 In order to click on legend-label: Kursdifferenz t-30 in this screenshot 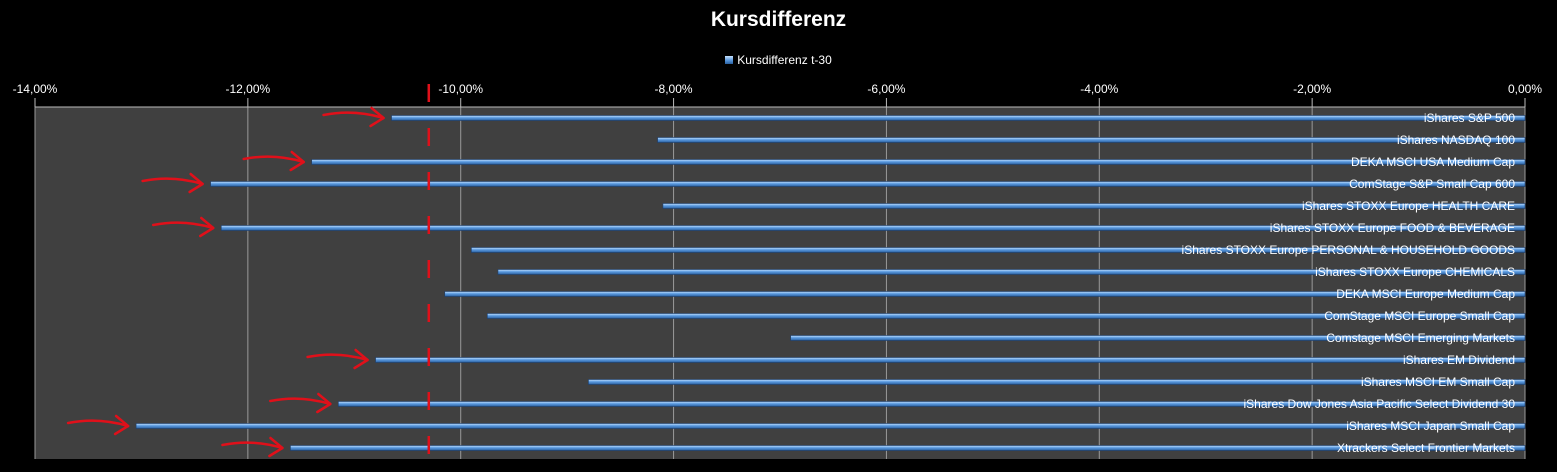, I will do `click(784, 59)`.